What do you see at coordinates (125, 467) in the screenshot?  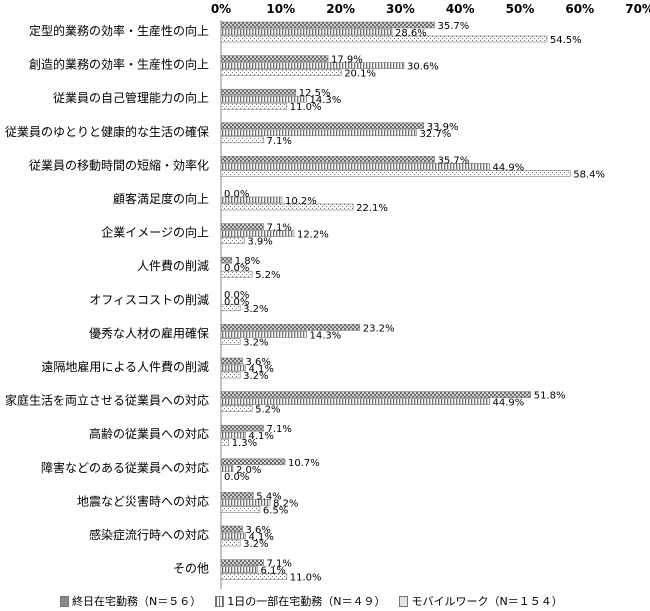 I see `category-label: 障害などのある従業員への対応` at bounding box center [125, 467].